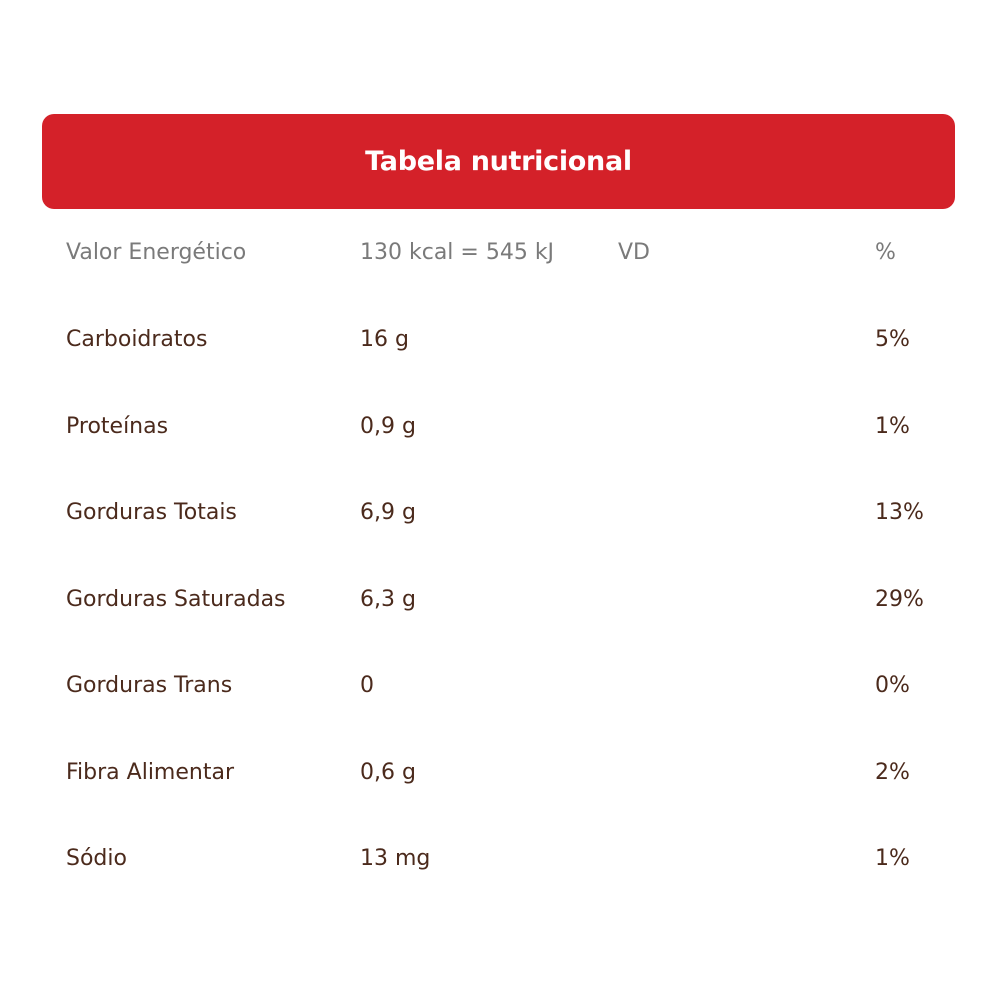 This screenshot has height=1000, width=1000. I want to click on nutrient-label: Proteínas, so click(117, 426).